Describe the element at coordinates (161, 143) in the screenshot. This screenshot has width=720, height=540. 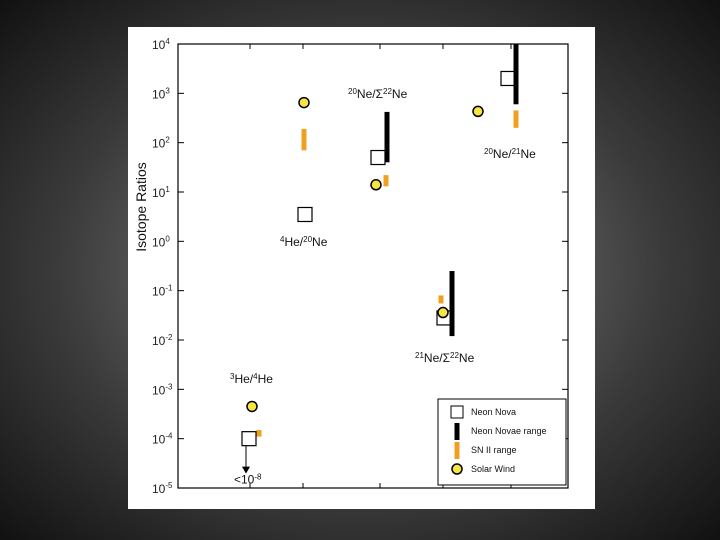
I see `y-tick-label: 10²` at that location.